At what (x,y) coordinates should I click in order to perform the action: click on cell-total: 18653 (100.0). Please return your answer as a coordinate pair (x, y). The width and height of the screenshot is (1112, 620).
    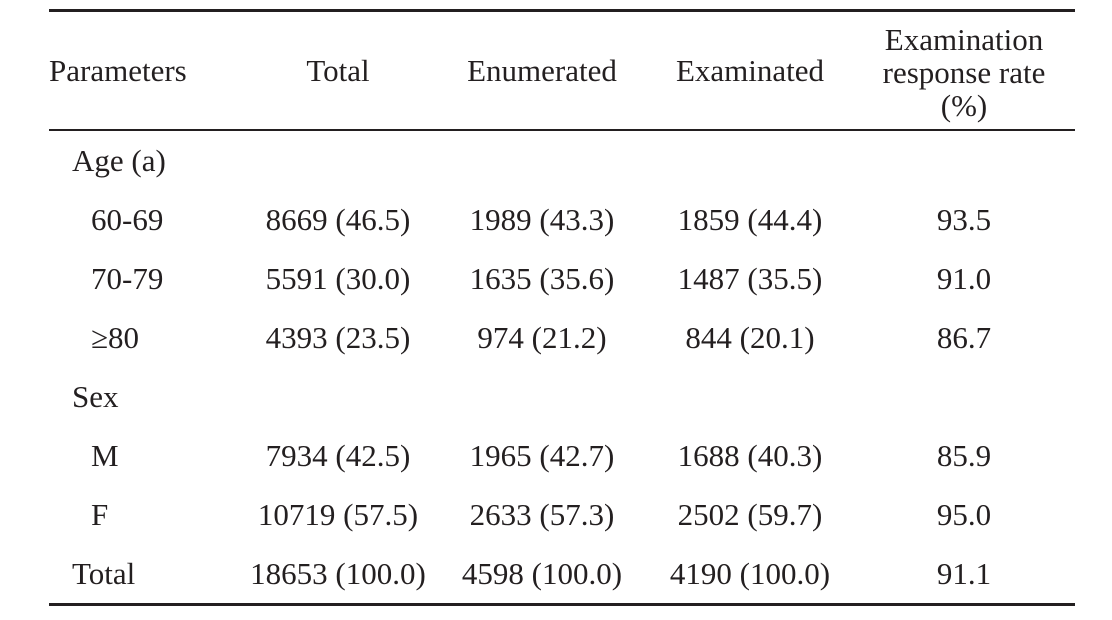
    Looking at the image, I should click on (338, 575).